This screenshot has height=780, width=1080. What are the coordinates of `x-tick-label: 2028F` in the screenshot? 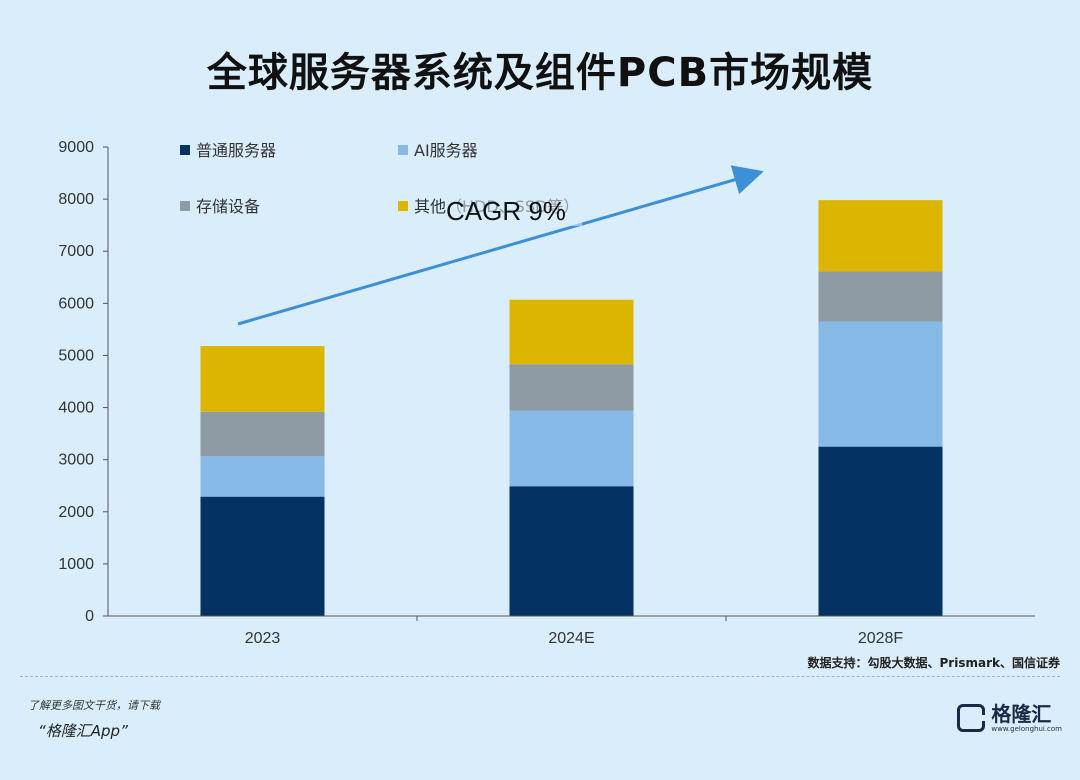 It's located at (881, 638).